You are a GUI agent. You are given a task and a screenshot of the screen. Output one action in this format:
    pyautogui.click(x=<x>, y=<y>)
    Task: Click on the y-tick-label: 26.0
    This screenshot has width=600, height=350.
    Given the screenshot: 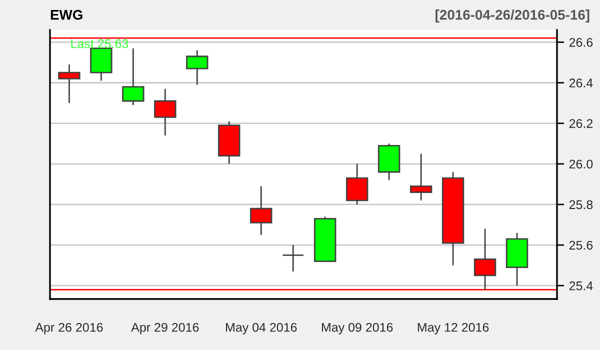 What is the action you would take?
    pyautogui.click(x=581, y=164)
    